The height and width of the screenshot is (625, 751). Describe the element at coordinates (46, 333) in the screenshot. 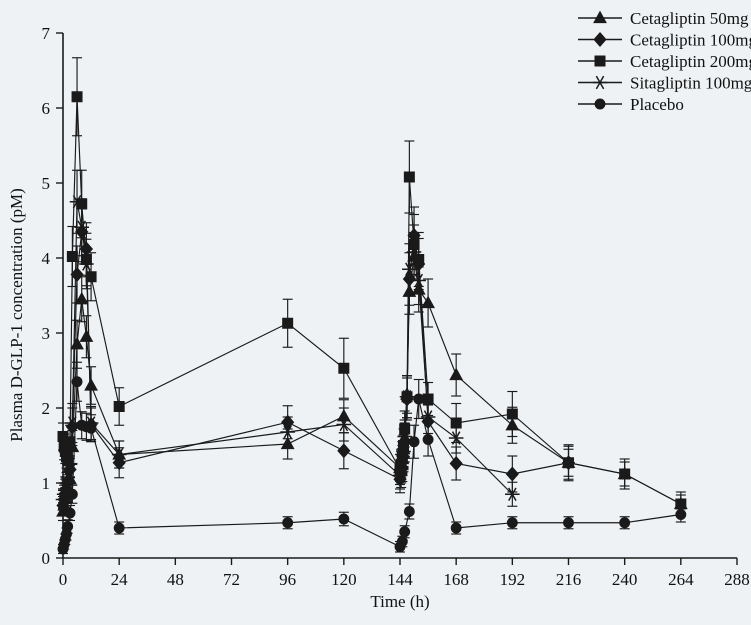

I see `y-axis-tick-label: 3` at that location.